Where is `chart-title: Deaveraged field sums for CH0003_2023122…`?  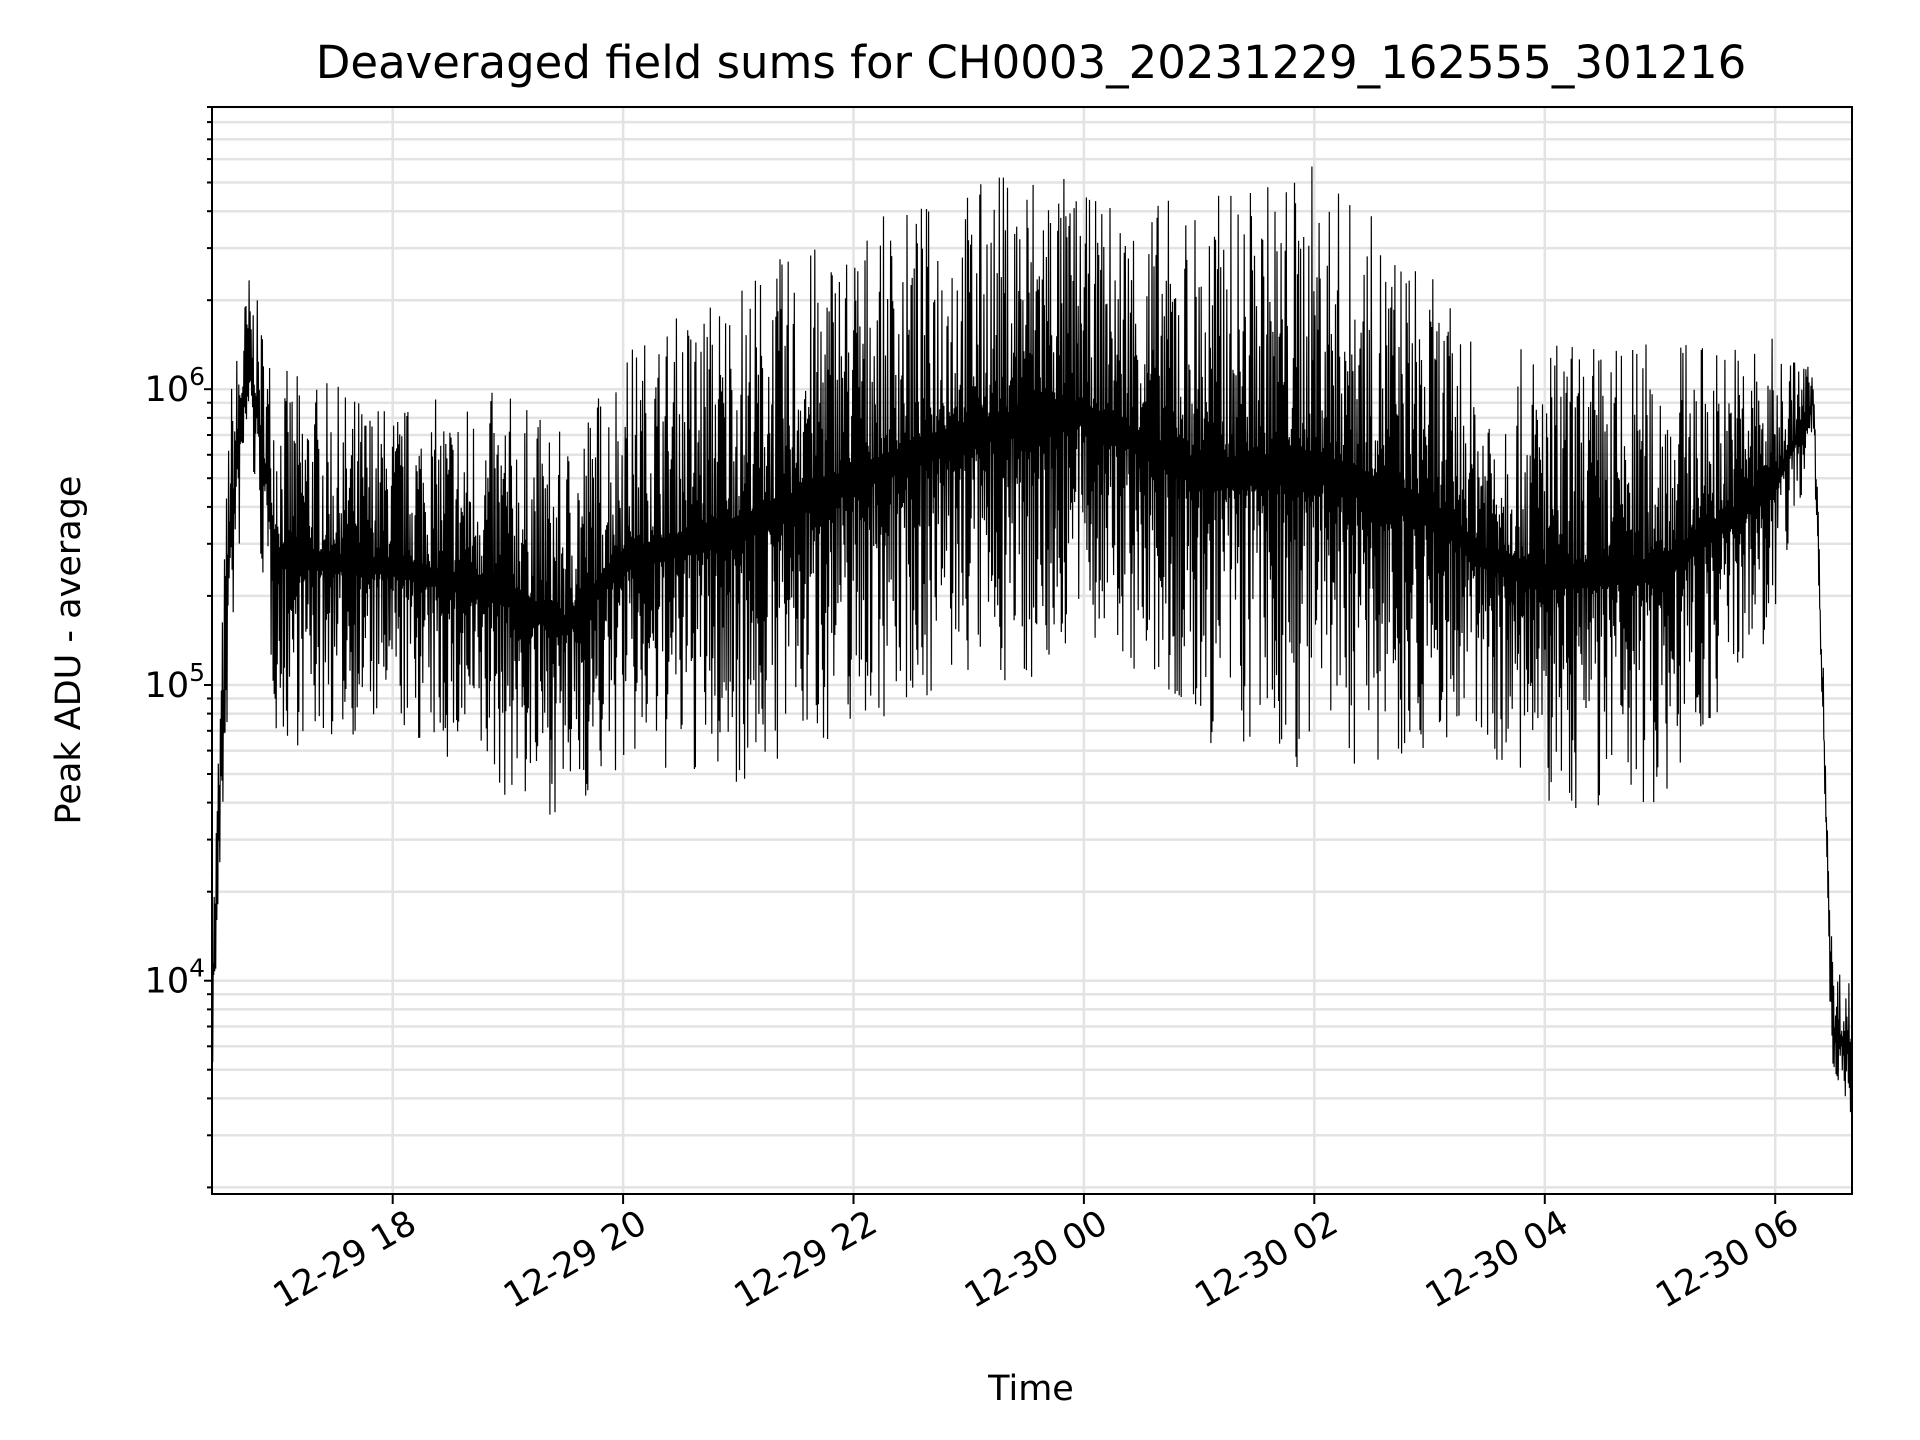 chart-title: Deaveraged field sums for CH0003_2023122… is located at coordinates (1031, 62).